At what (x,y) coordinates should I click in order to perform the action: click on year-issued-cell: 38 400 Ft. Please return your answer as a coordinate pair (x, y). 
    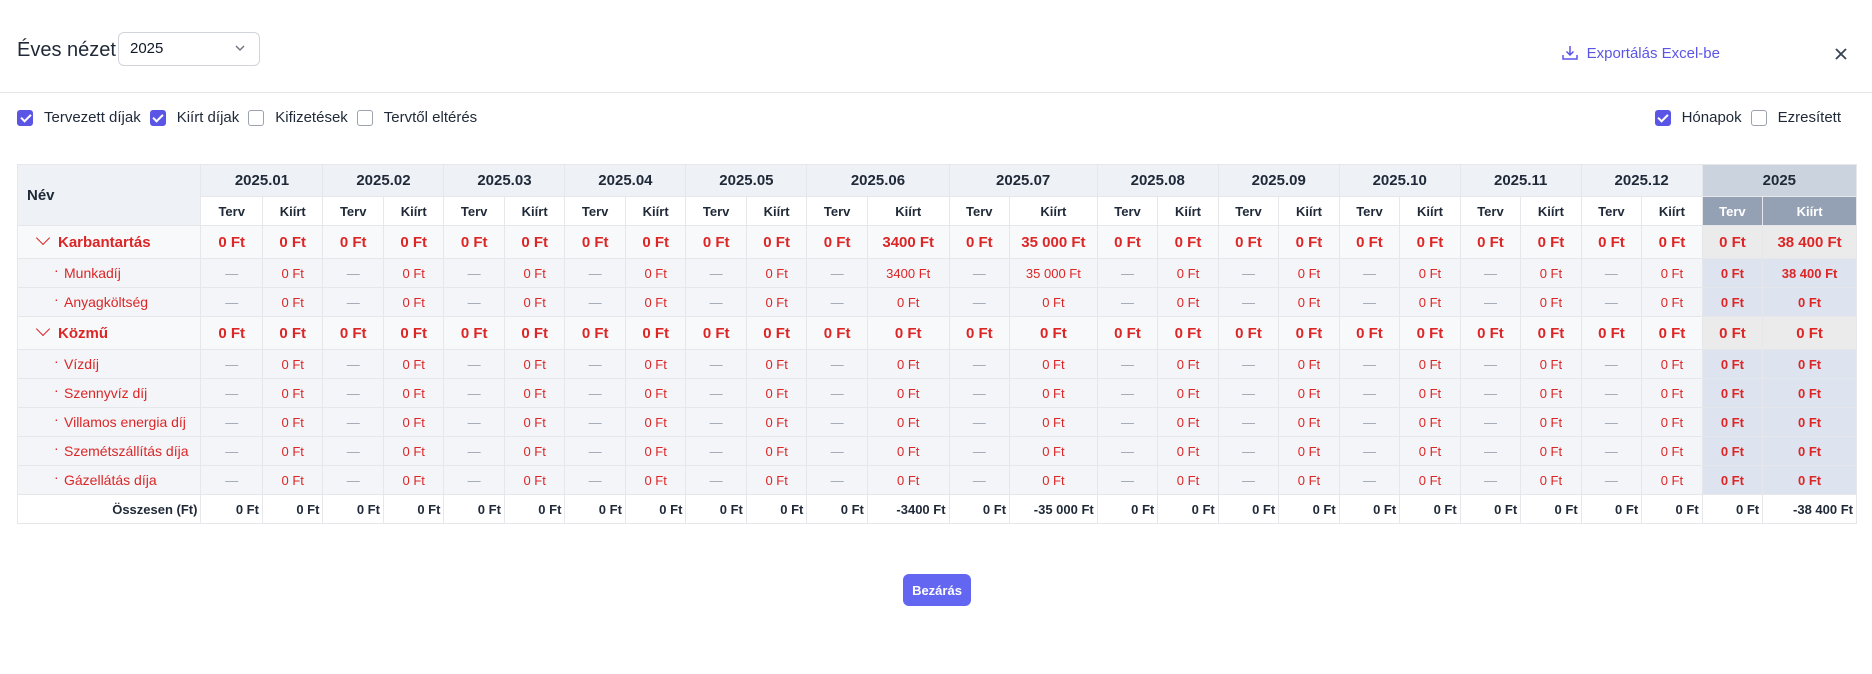
    Looking at the image, I should click on (1809, 242).